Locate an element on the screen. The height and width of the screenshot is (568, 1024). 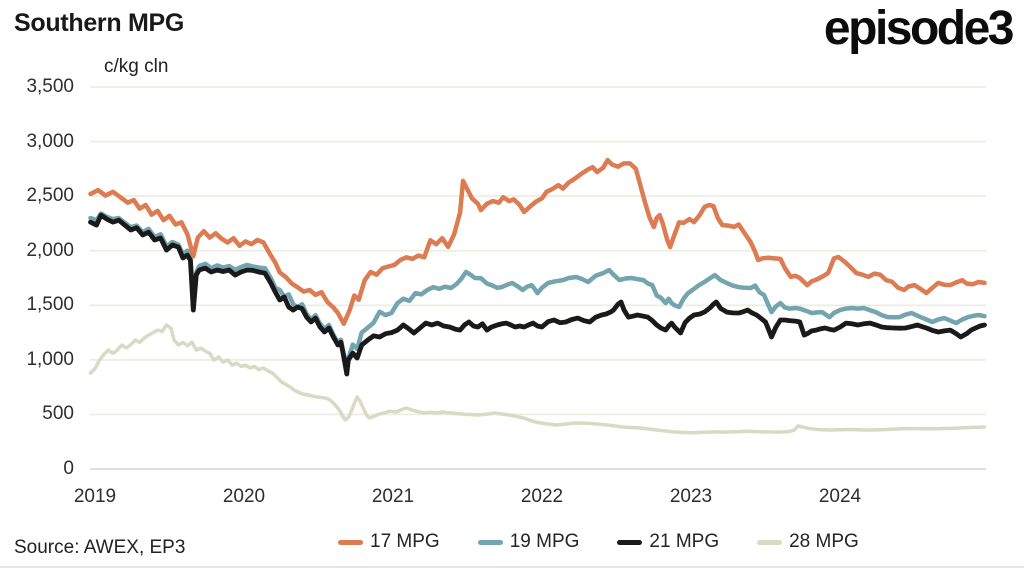
x-axis-tick-label: 2023 is located at coordinates (691, 496).